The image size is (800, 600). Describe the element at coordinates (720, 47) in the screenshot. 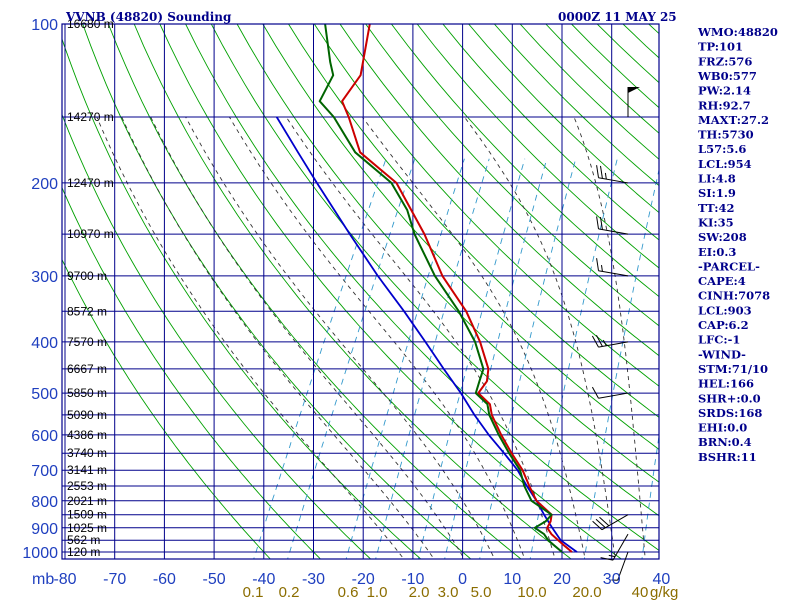

I see `index-row: TP:101` at that location.